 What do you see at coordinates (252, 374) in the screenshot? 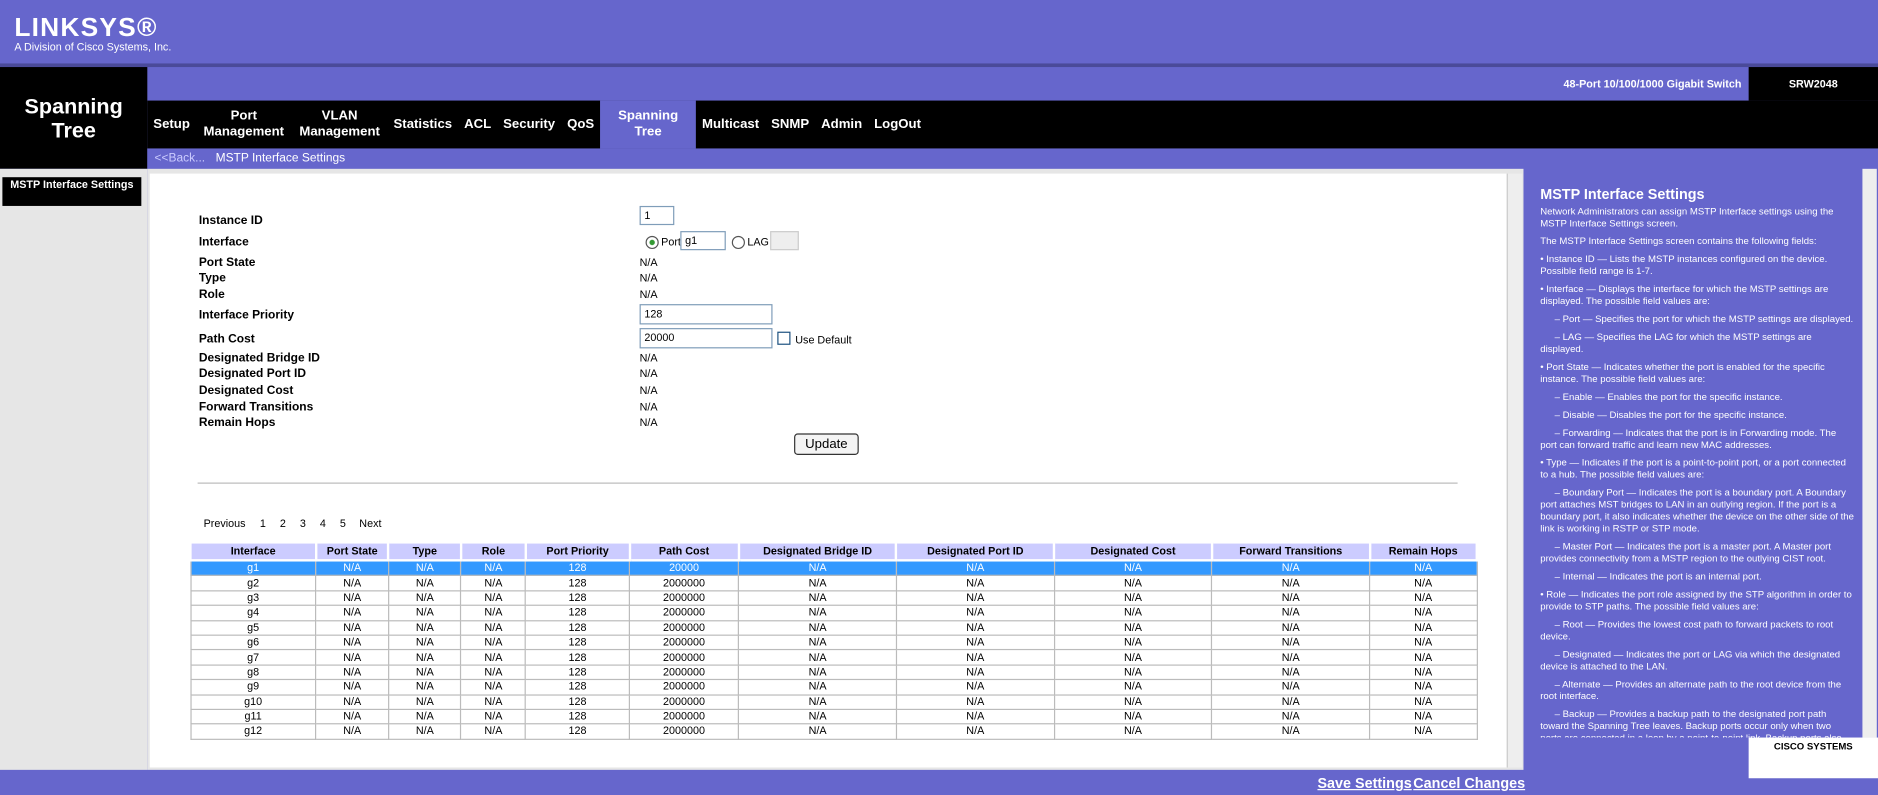
I see `field-label: Designated Port ID` at bounding box center [252, 374].